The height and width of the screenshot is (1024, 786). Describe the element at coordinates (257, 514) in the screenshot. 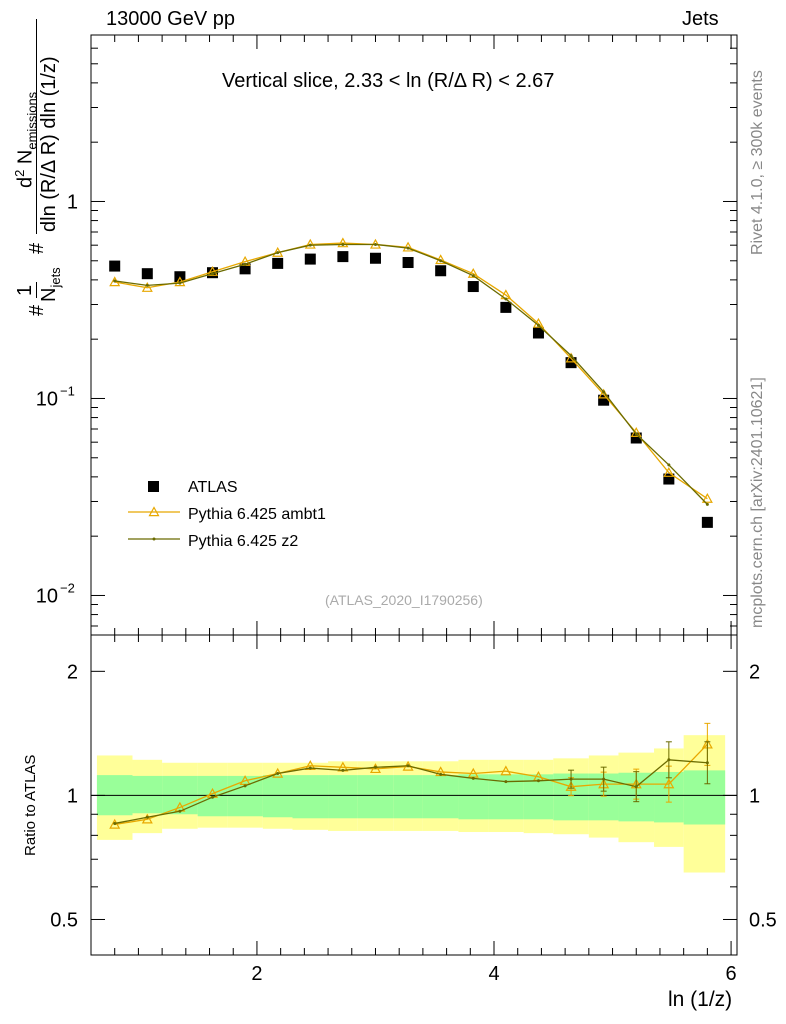

I see `legend-entry: Pythia 6.425 ambt1` at that location.